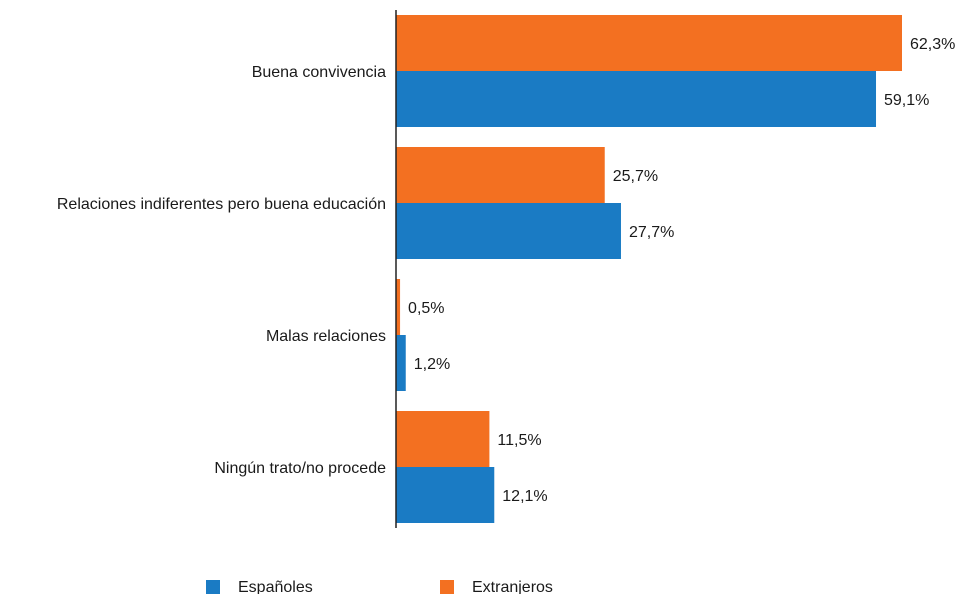 Image resolution: width=964 pixels, height=594 pixels. What do you see at coordinates (651, 232) in the screenshot?
I see `value-label-espanoles-relaciones-indiferentes-pero-buena-educacion: 27,7%` at bounding box center [651, 232].